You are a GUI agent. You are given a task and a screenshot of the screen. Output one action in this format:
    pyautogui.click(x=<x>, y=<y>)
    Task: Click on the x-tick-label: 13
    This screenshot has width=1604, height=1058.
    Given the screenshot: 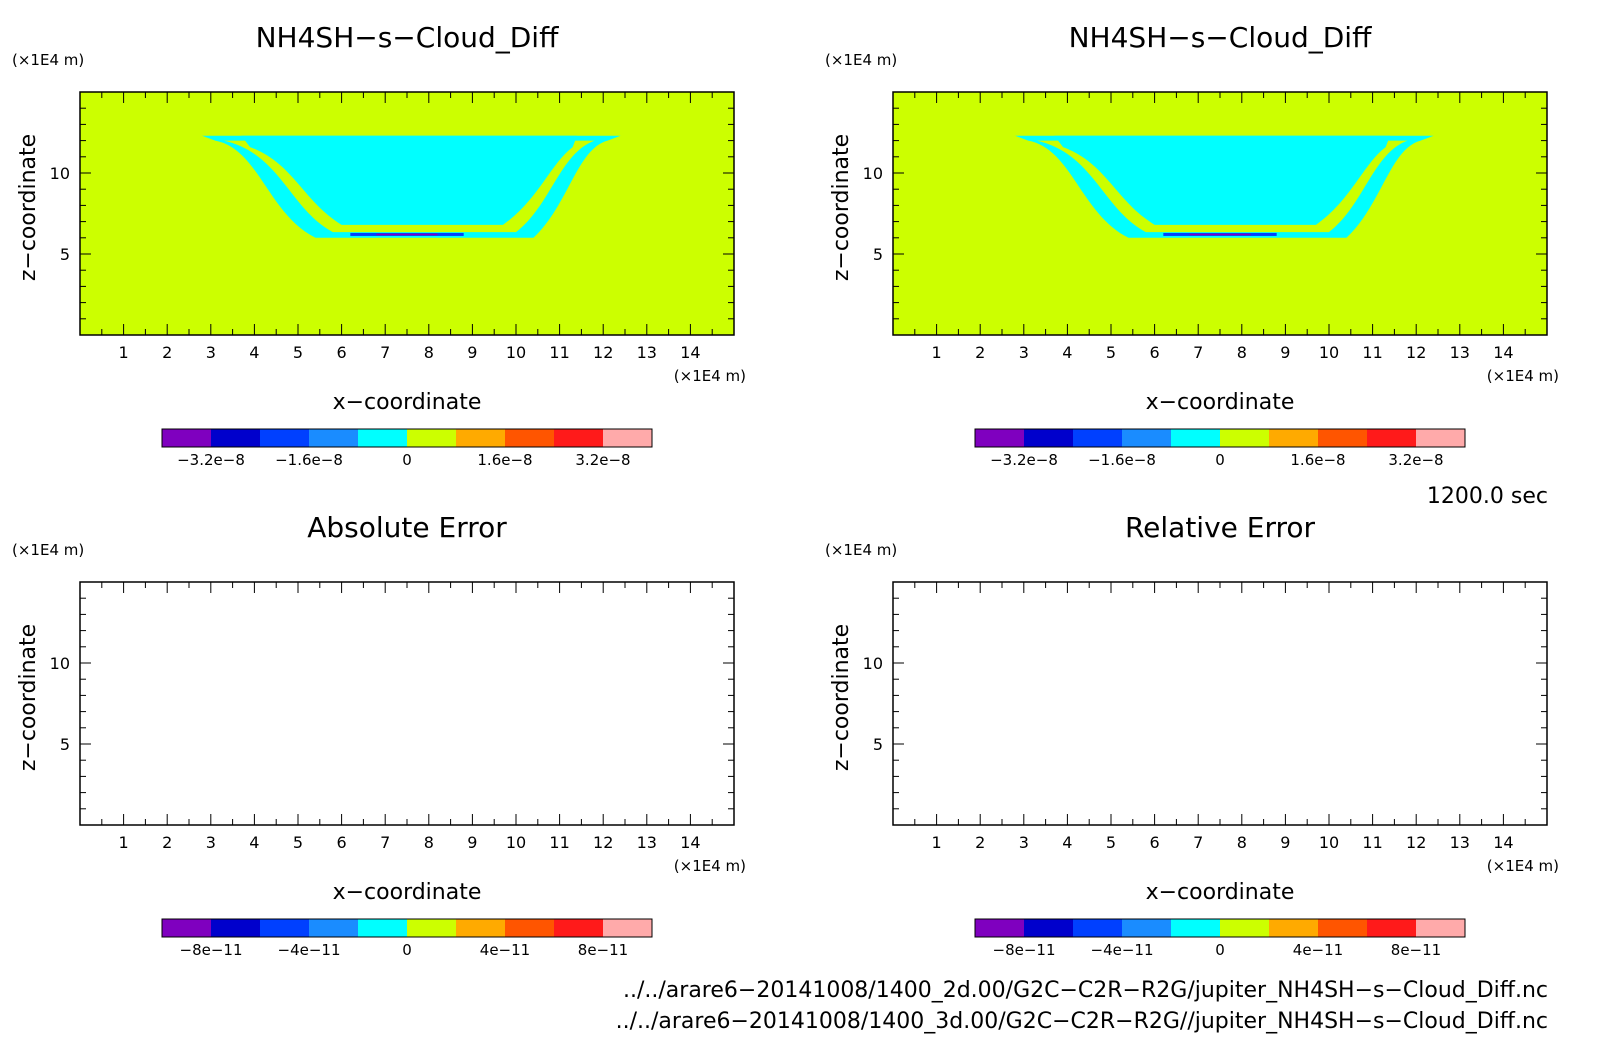 What is the action you would take?
    pyautogui.click(x=647, y=352)
    